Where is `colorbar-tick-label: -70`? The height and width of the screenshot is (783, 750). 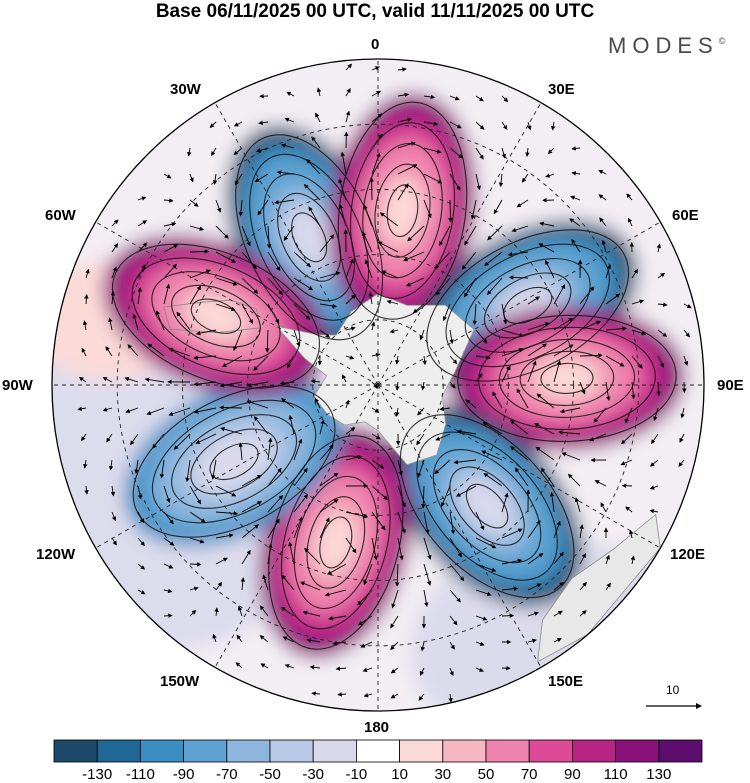 colorbar-tick-label: -70 is located at coordinates (226, 774).